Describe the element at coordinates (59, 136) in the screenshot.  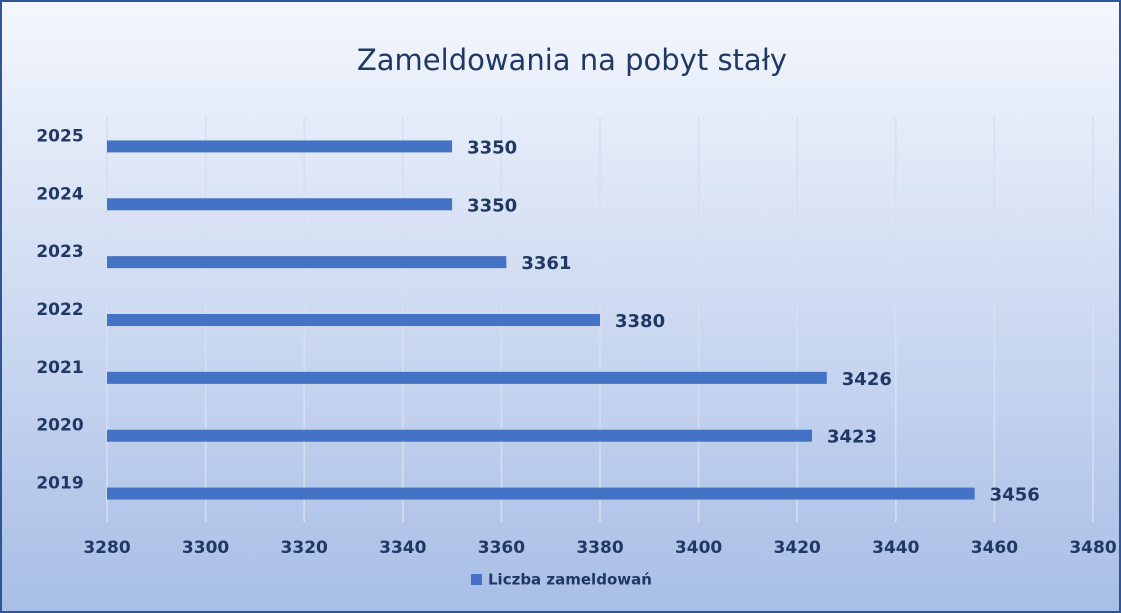
I see `y-tick-label: 2025` at that location.